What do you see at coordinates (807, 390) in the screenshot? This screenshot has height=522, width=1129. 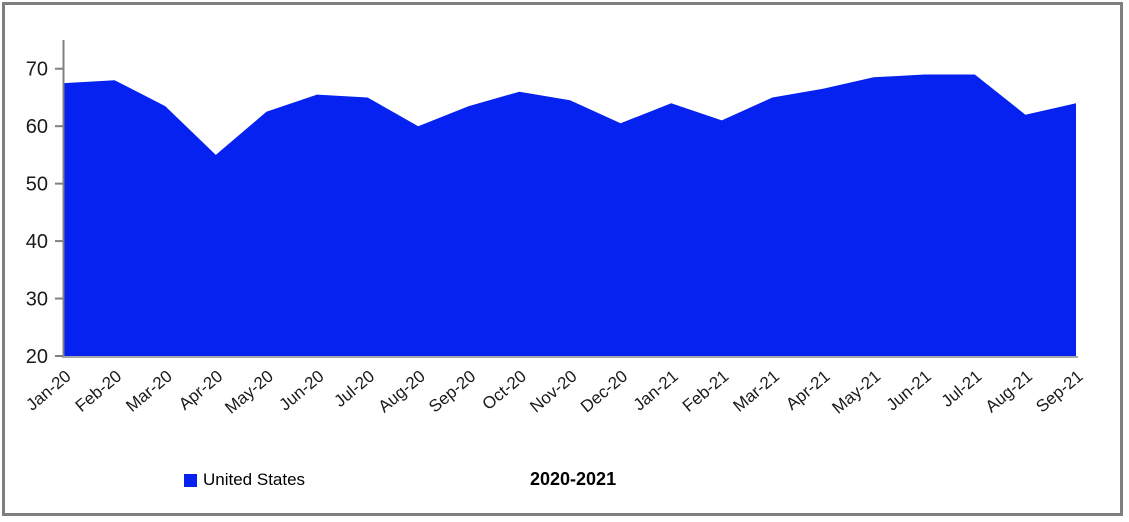 I see `x-tick-label: Apr-21` at bounding box center [807, 390].